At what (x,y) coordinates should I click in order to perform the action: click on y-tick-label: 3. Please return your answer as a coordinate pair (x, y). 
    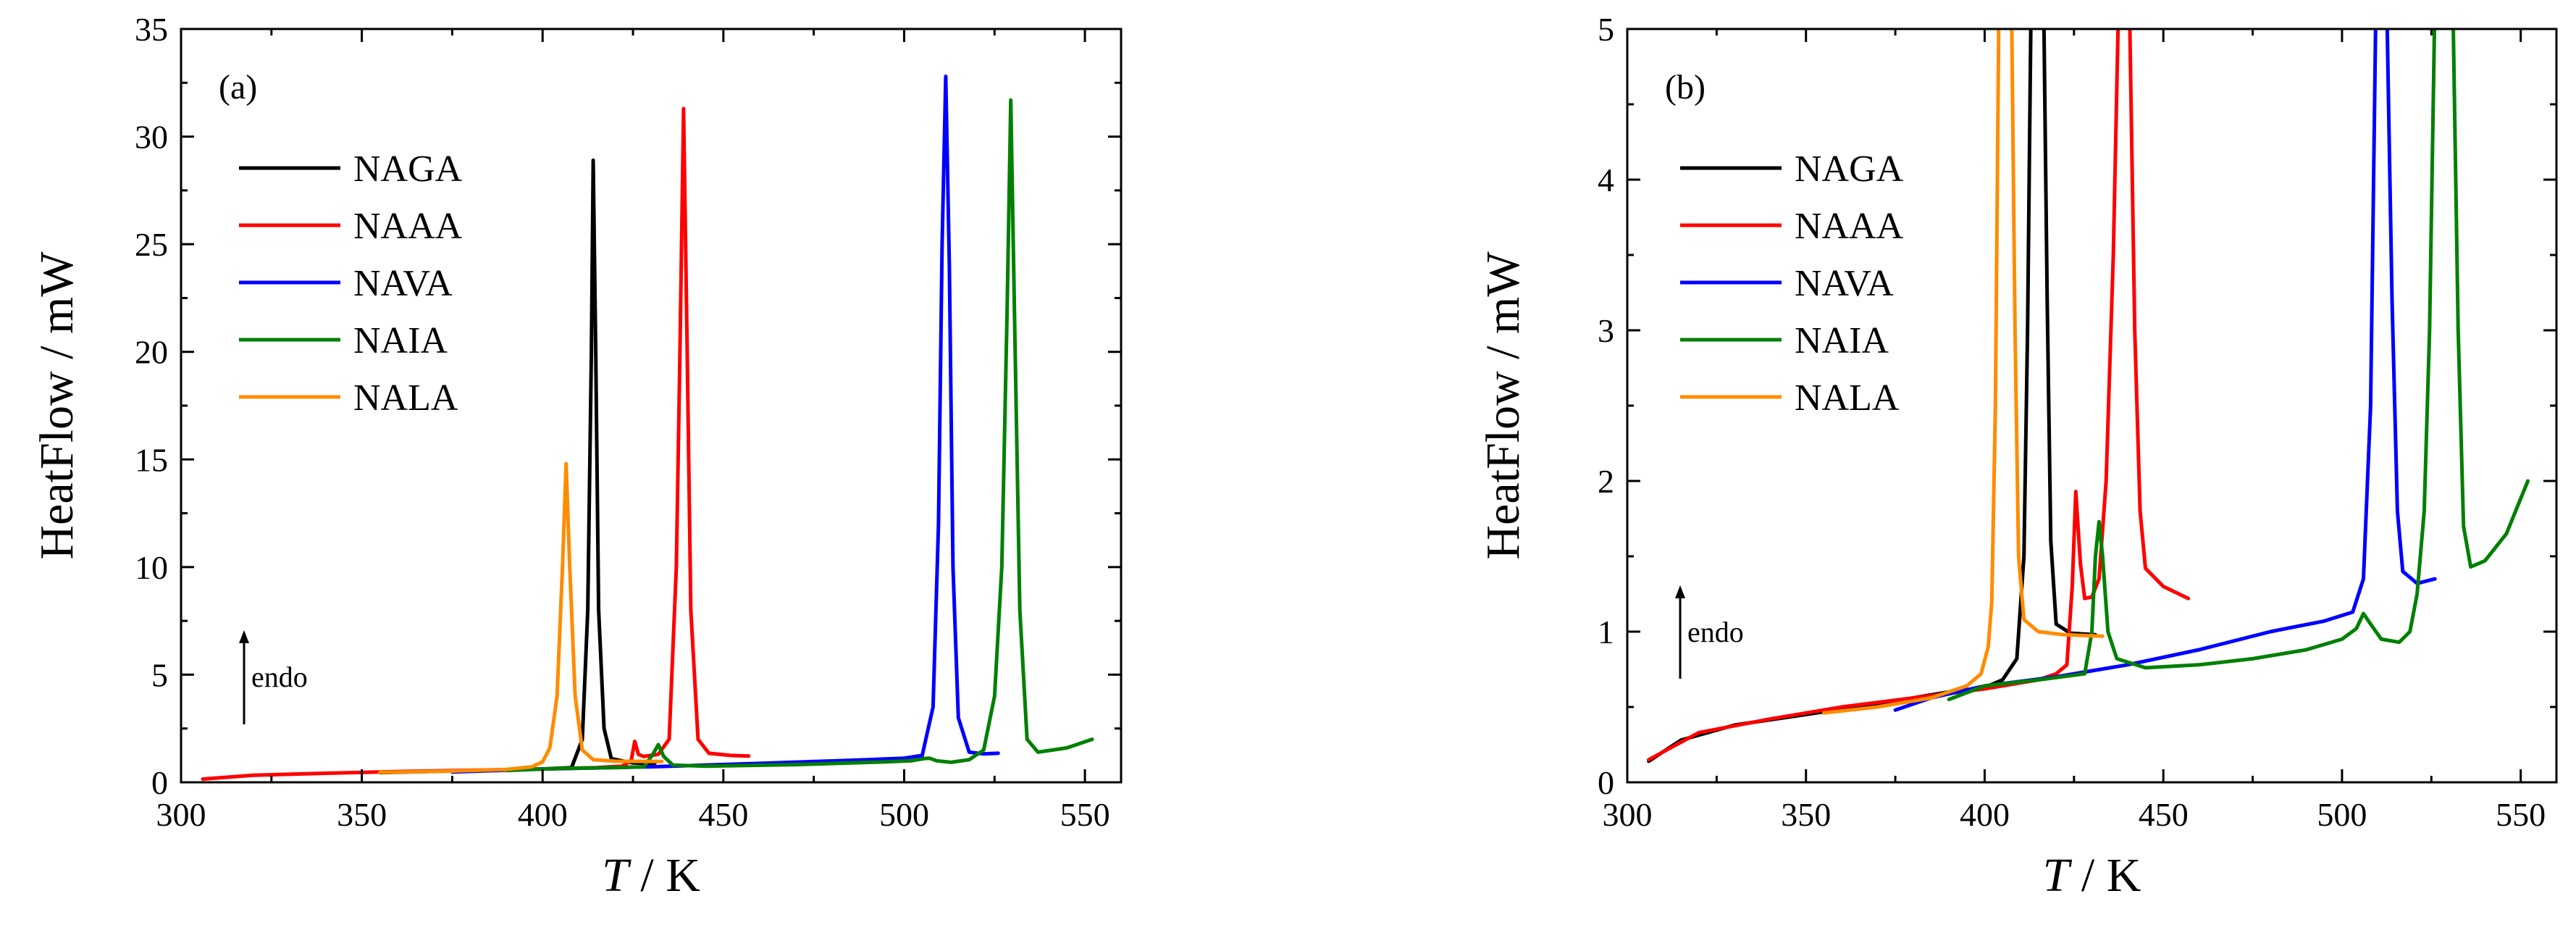
    Looking at the image, I should click on (1606, 331).